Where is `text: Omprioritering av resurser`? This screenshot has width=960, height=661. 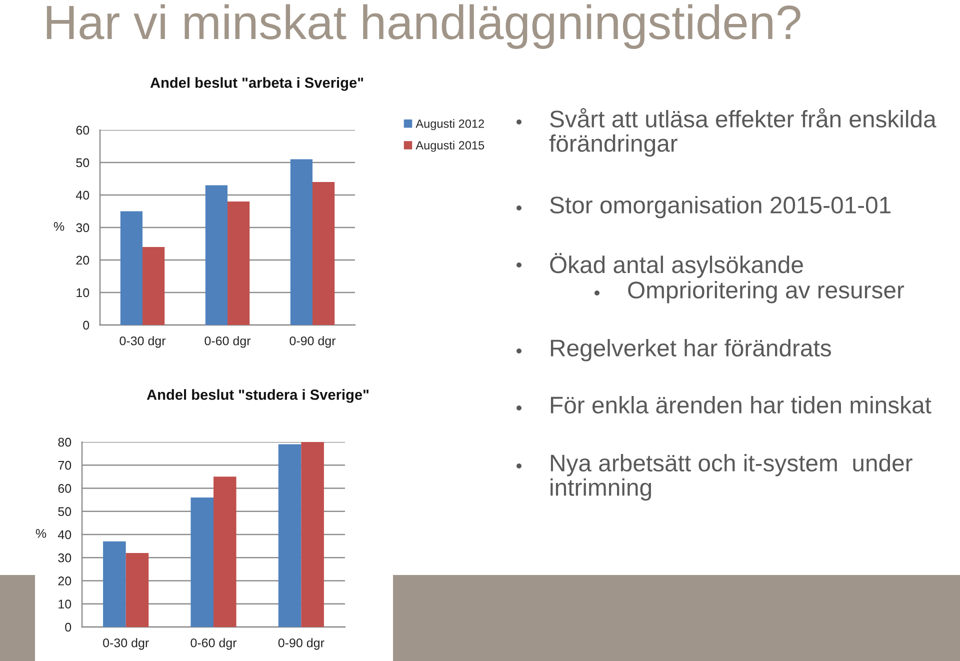 text: Omprioritering av resurser is located at coordinates (766, 292).